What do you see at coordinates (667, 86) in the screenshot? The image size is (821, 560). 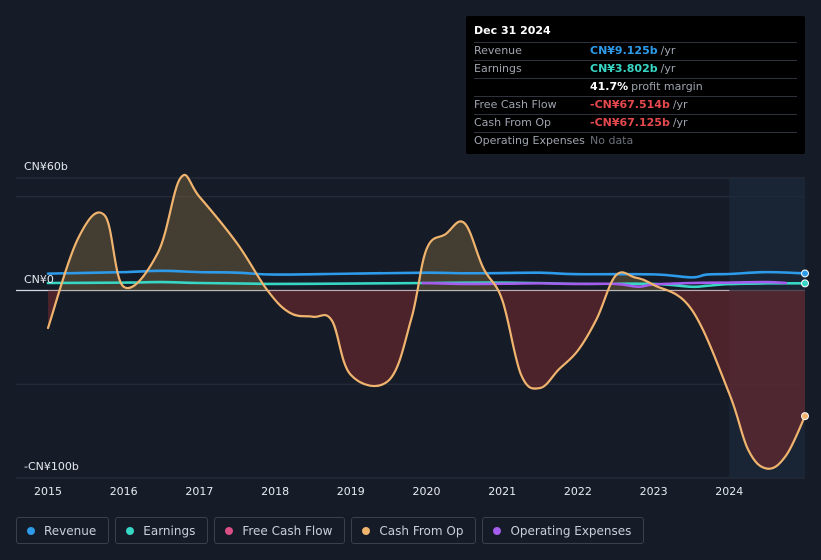 I see `tooltip-row-unit: profit margin` at bounding box center [667, 86].